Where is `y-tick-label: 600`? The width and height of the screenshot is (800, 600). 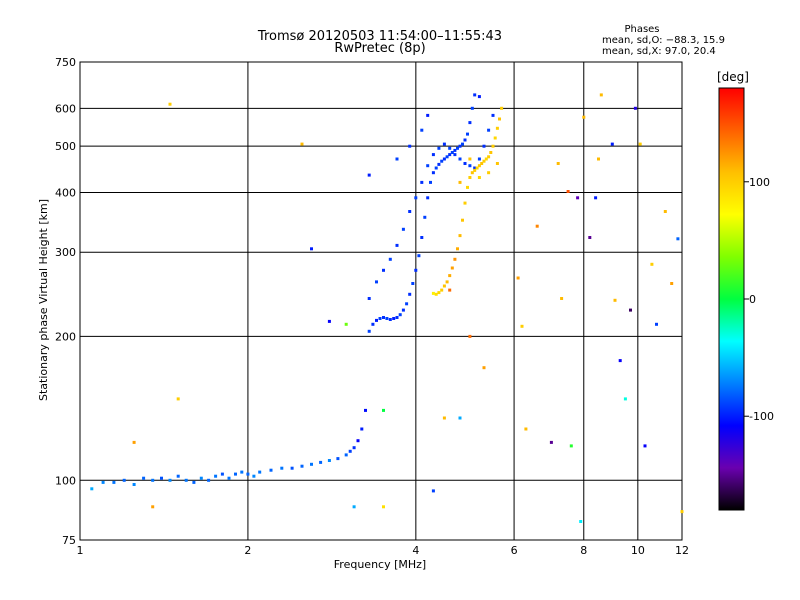 y-tick-label: 600 is located at coordinates (65, 108).